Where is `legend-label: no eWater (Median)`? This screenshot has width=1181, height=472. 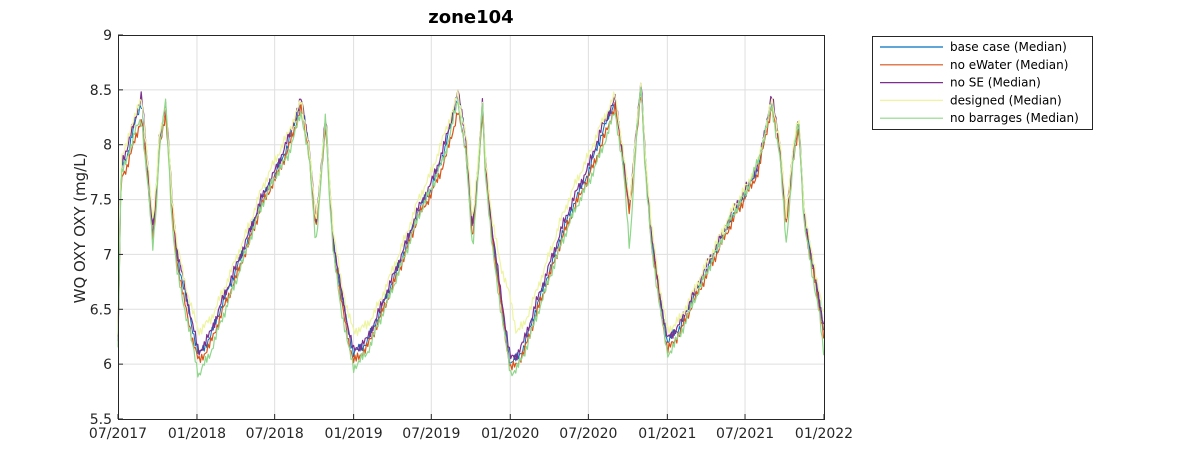 legend-label: no eWater (Median) is located at coordinates (1009, 65).